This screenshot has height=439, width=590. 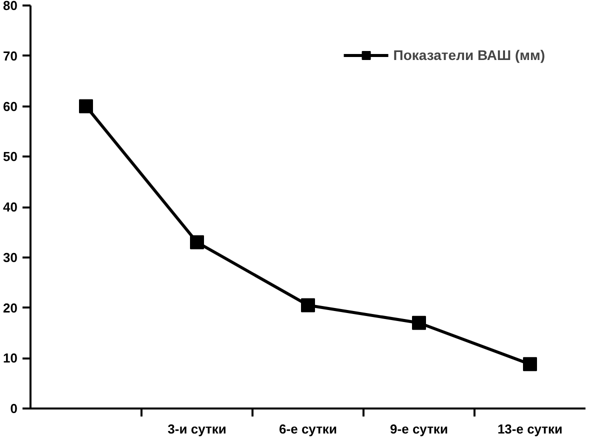 What do you see at coordinates (10, 308) in the screenshot?
I see `y-tick-label: 20` at bounding box center [10, 308].